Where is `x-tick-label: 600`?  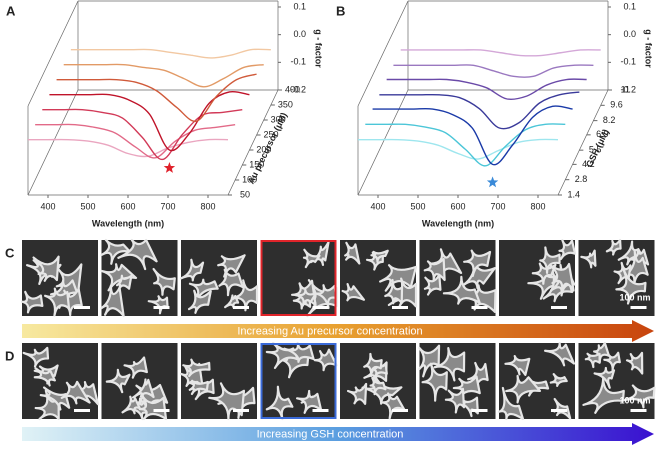 x-tick-label: 600 is located at coordinates (457, 206).